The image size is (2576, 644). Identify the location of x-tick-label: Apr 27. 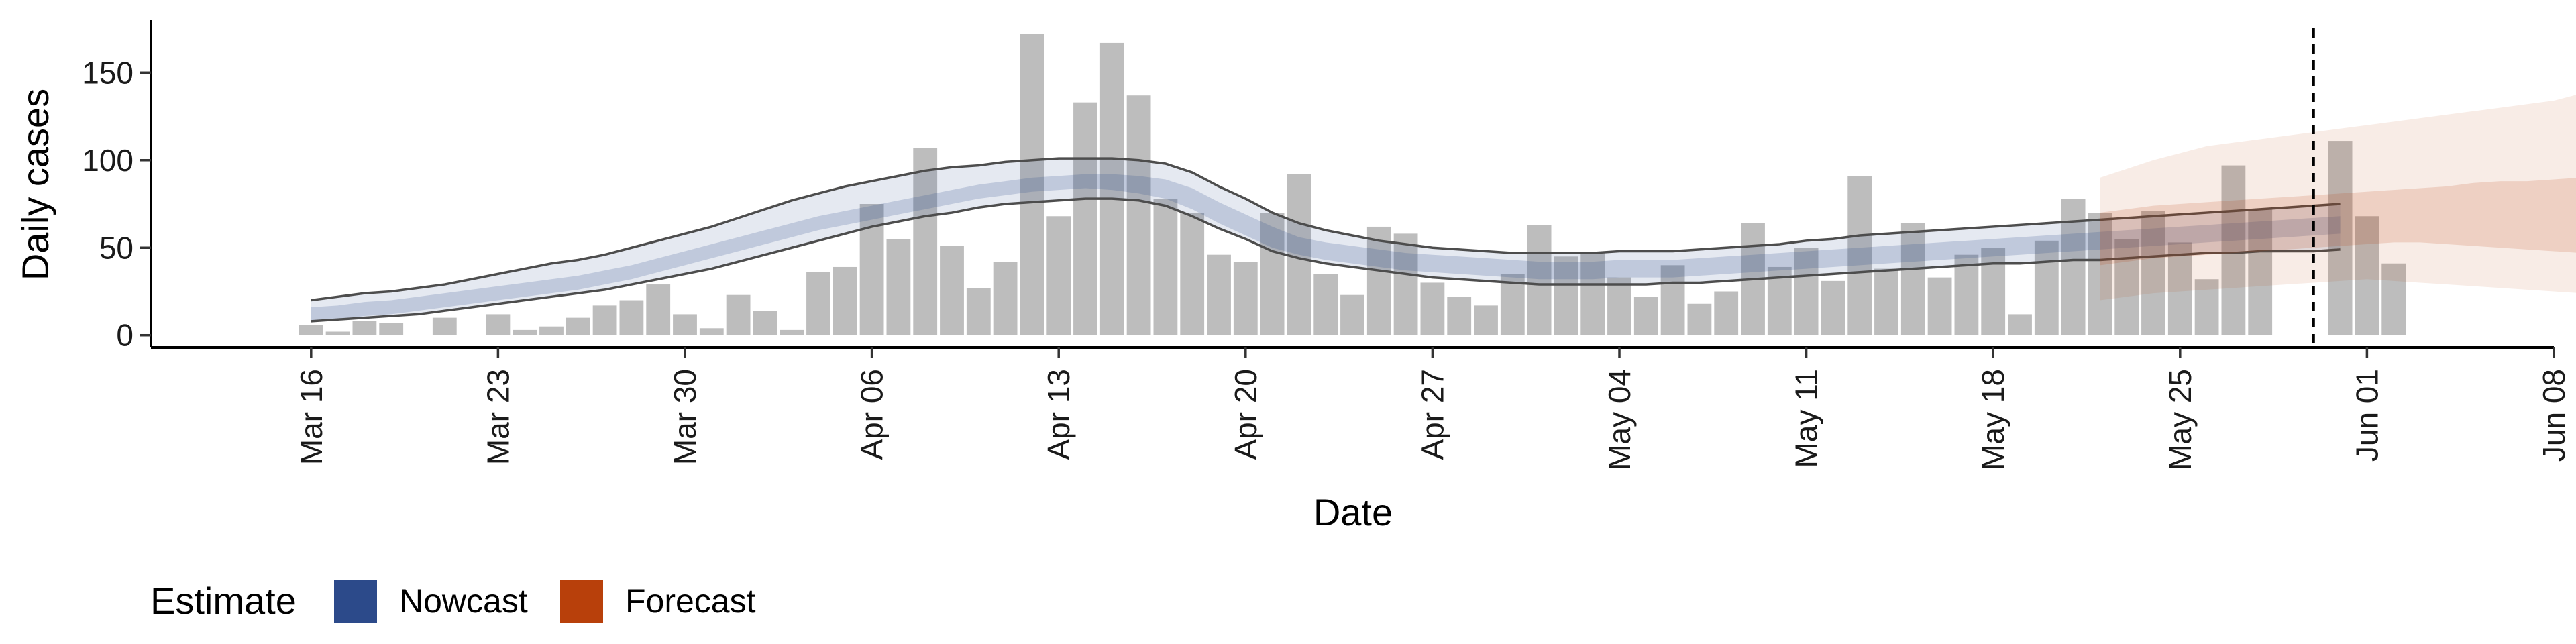
(1432, 414).